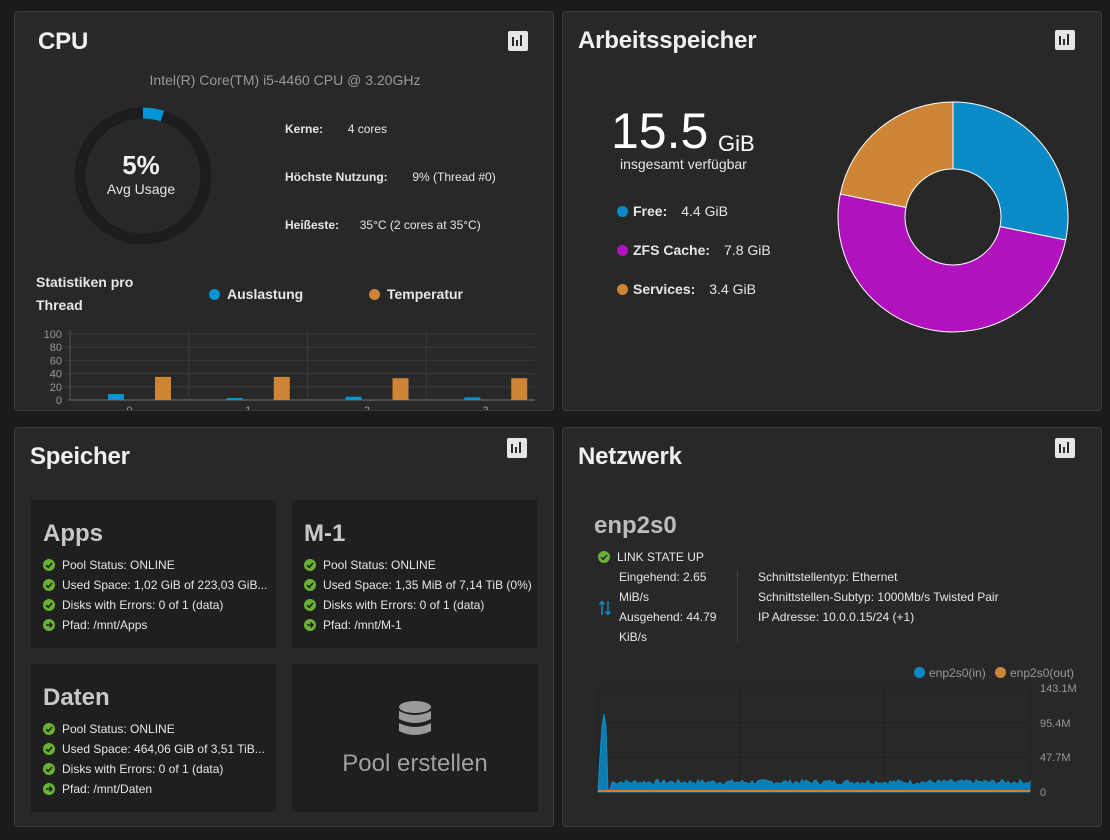  Describe the element at coordinates (418, 585) in the screenshot. I see `pool-used-row: Used Space: 1,35 MiB of 7,14 TiB (0%)` at that location.